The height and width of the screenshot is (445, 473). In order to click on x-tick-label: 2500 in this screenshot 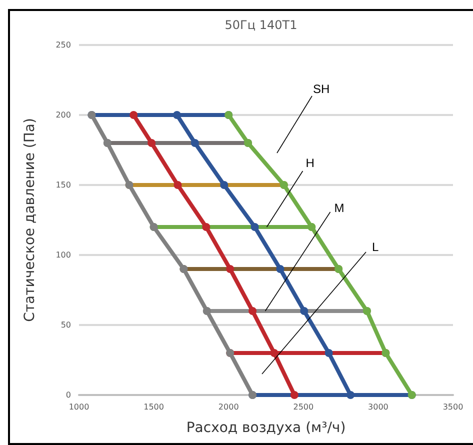, I will do `click(303, 407)`.